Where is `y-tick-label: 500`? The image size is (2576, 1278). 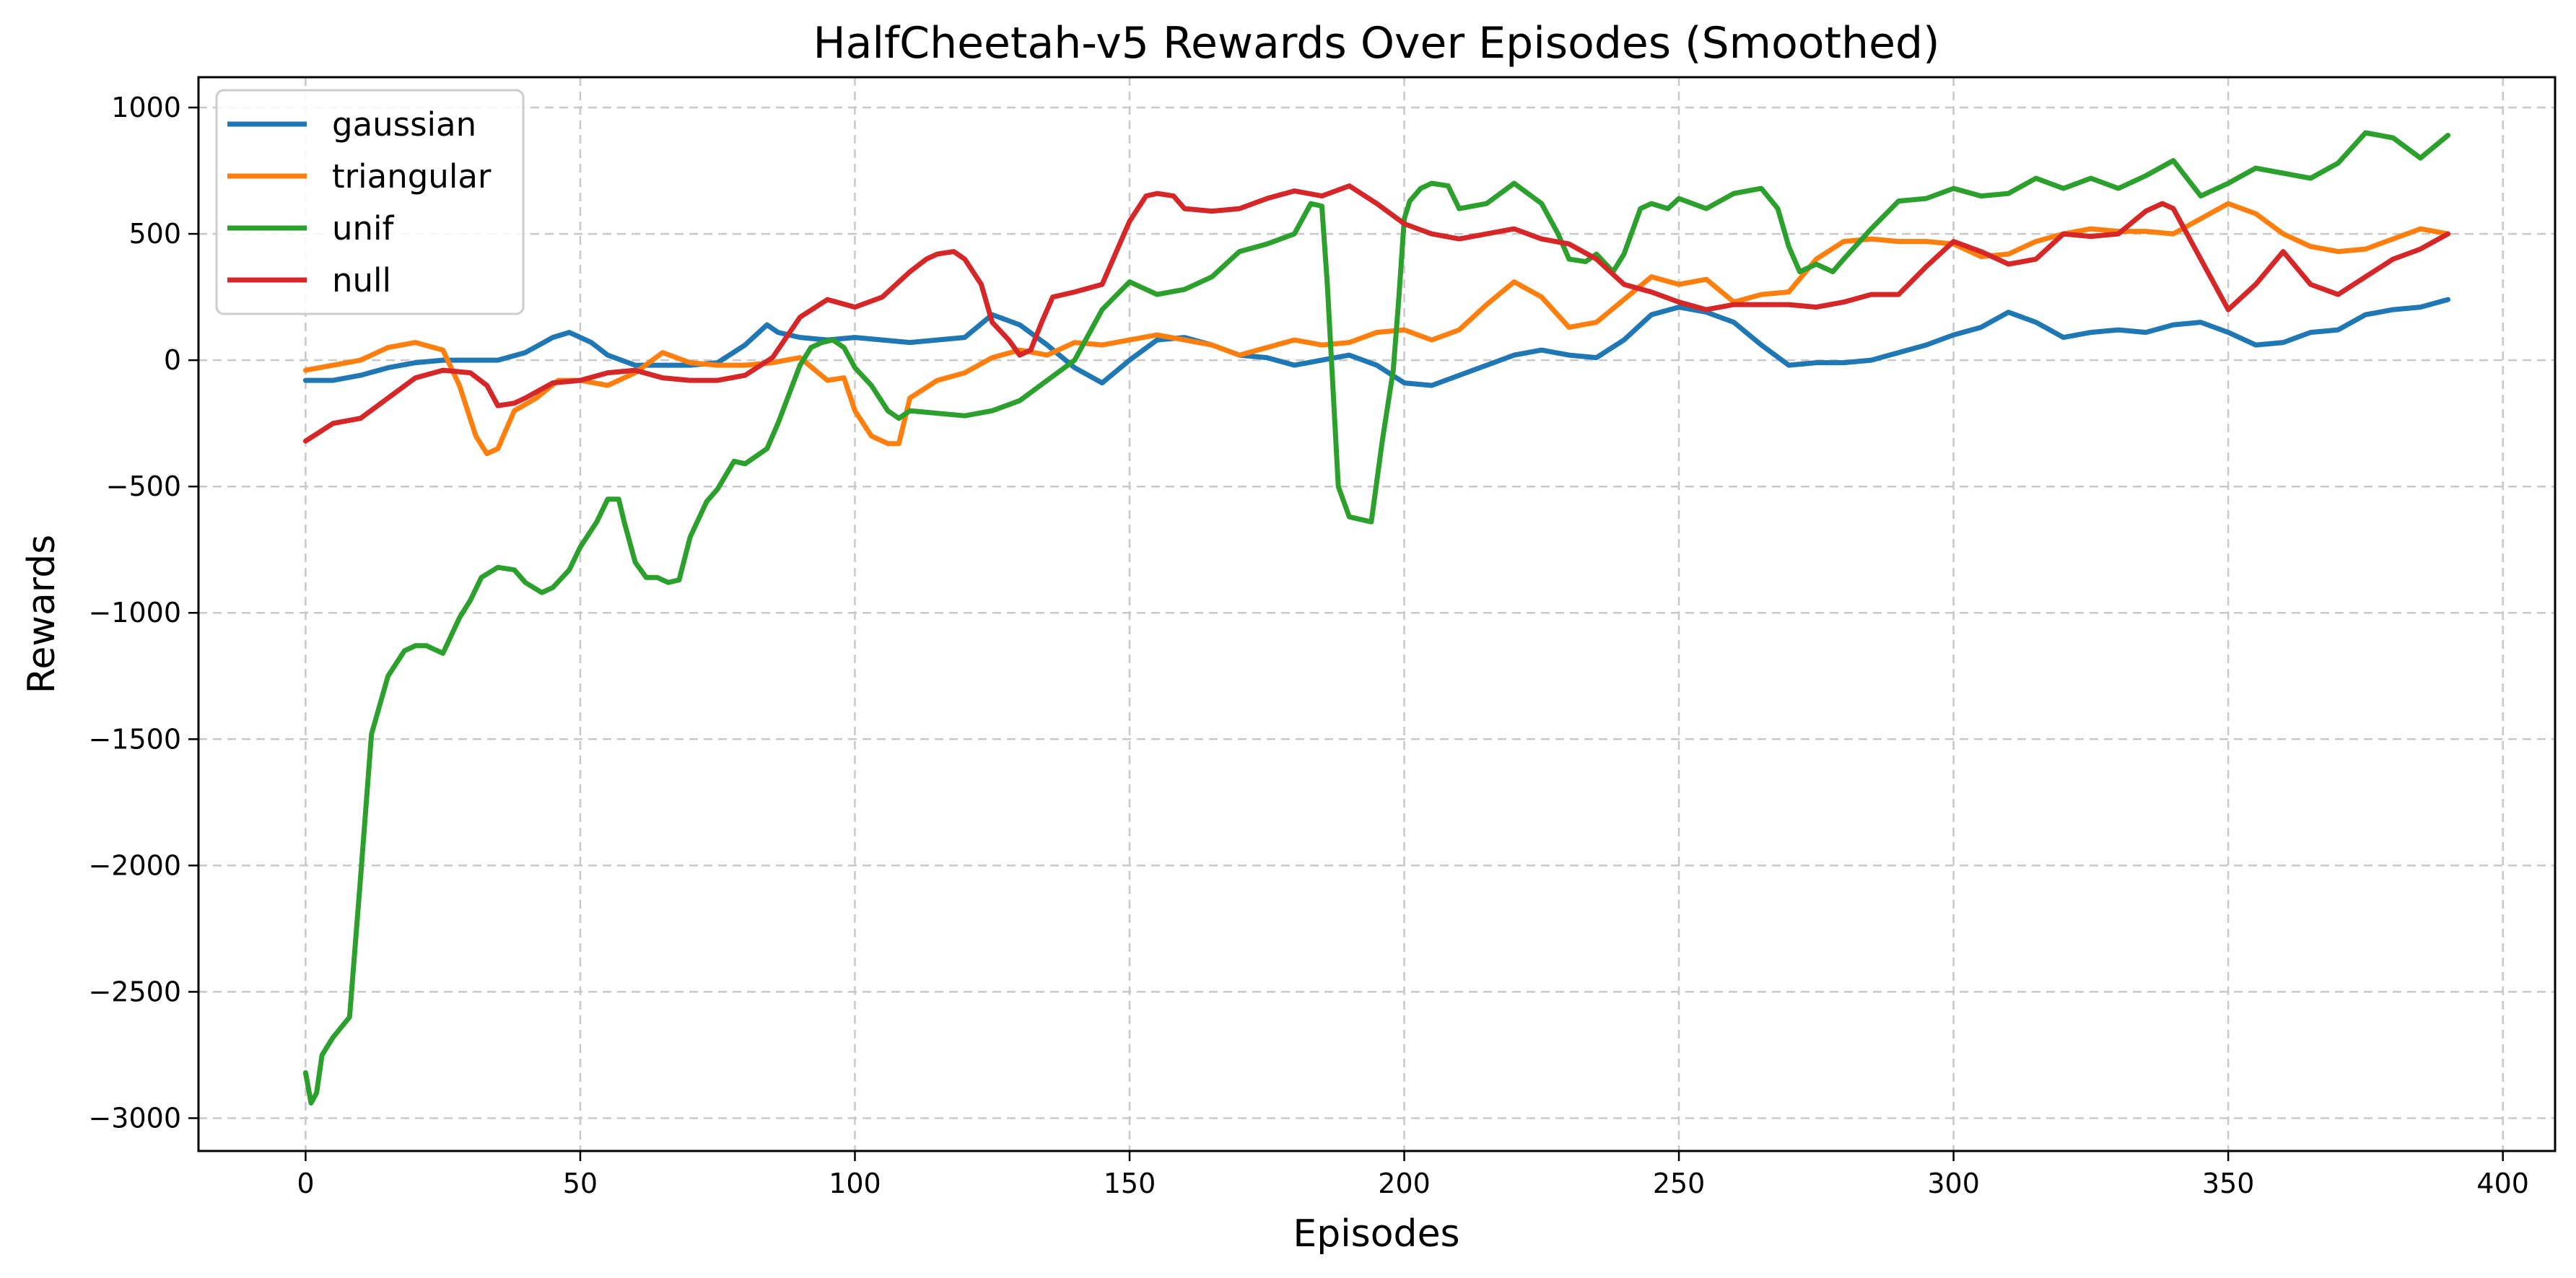
y-tick-label: 500 is located at coordinates (154, 234).